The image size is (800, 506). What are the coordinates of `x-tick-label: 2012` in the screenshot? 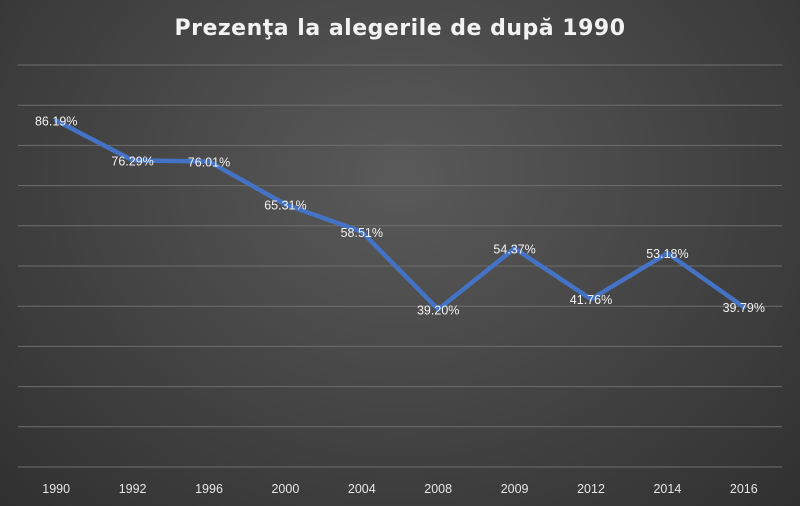 It's located at (591, 489).